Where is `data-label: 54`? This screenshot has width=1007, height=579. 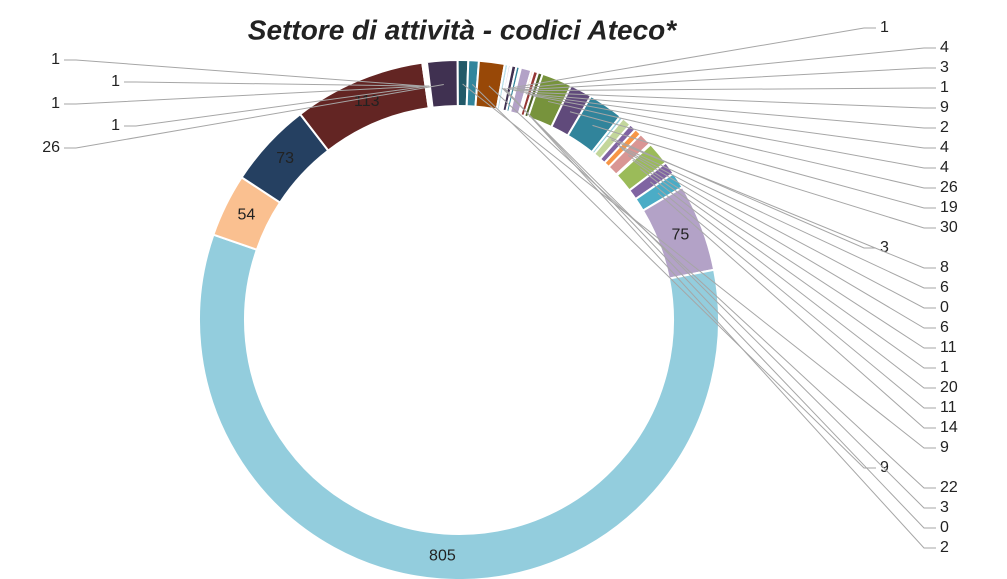 data-label: 54 is located at coordinates (246, 215).